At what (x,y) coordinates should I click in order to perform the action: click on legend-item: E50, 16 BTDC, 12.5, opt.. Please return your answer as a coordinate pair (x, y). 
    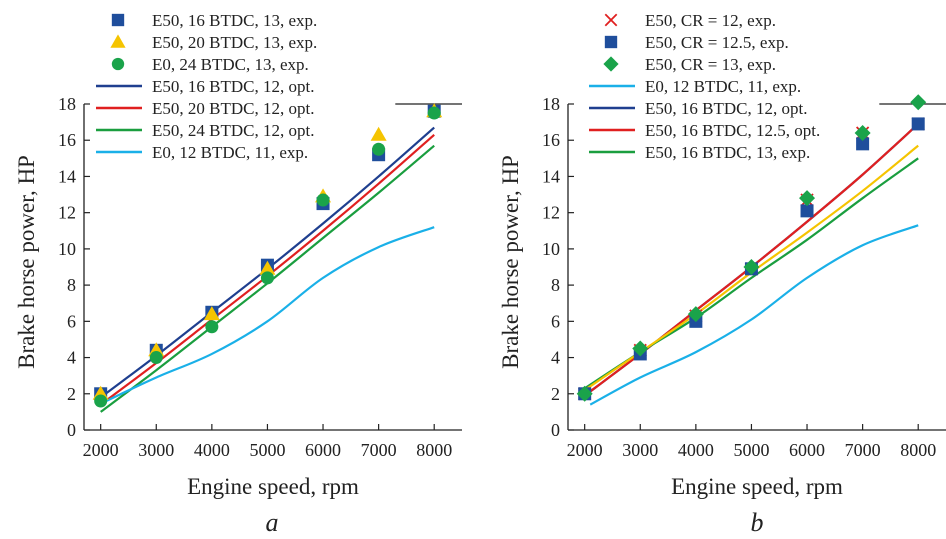
    Looking at the image, I should click on (704, 130).